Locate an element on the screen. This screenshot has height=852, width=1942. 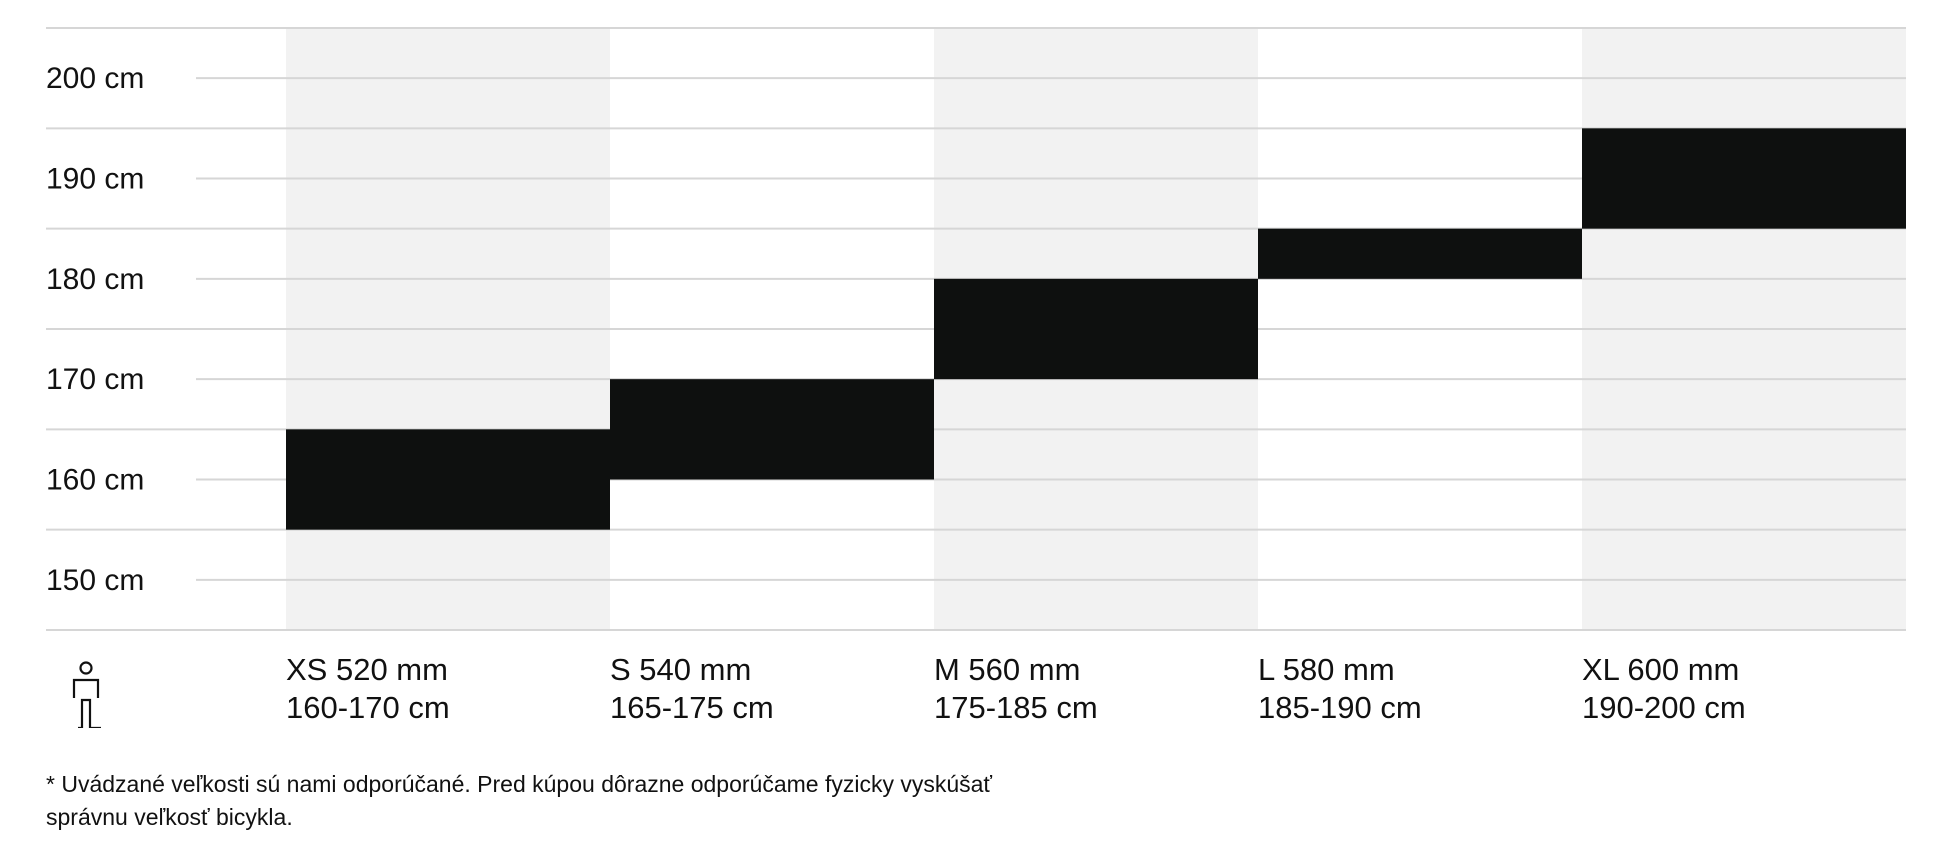
size-l-range: 185-190 cm is located at coordinates (1340, 707).